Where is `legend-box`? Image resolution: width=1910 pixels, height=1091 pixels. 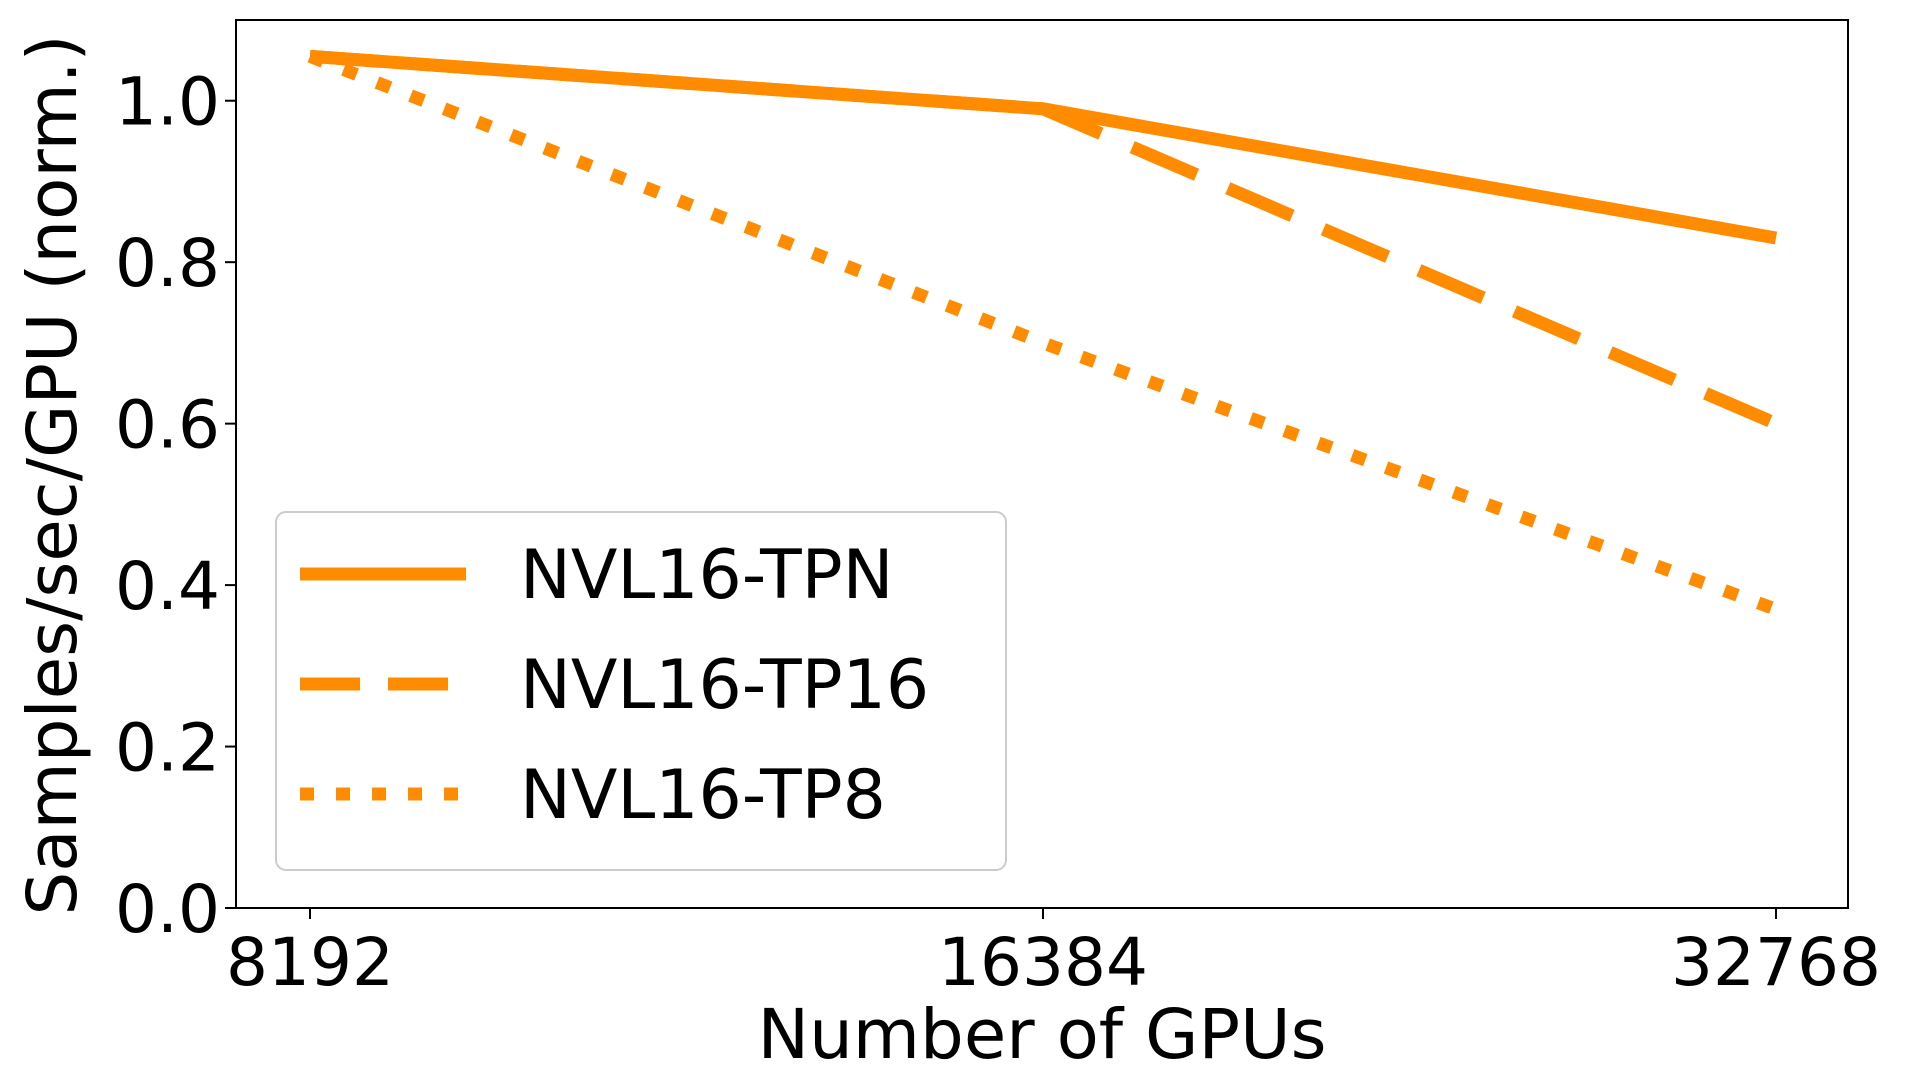 legend-box is located at coordinates (641, 691).